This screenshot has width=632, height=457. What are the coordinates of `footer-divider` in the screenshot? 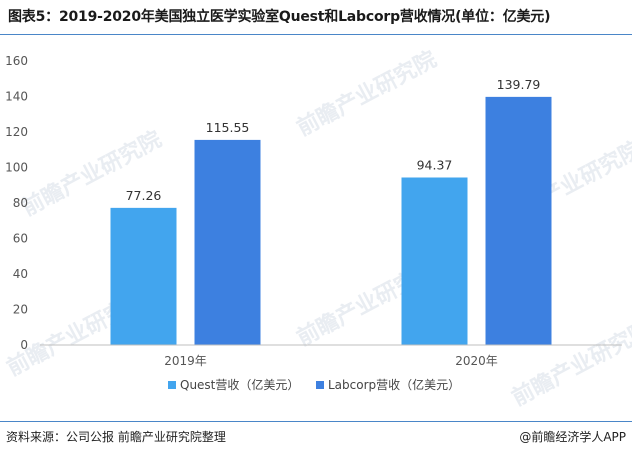 It's located at (316, 421).